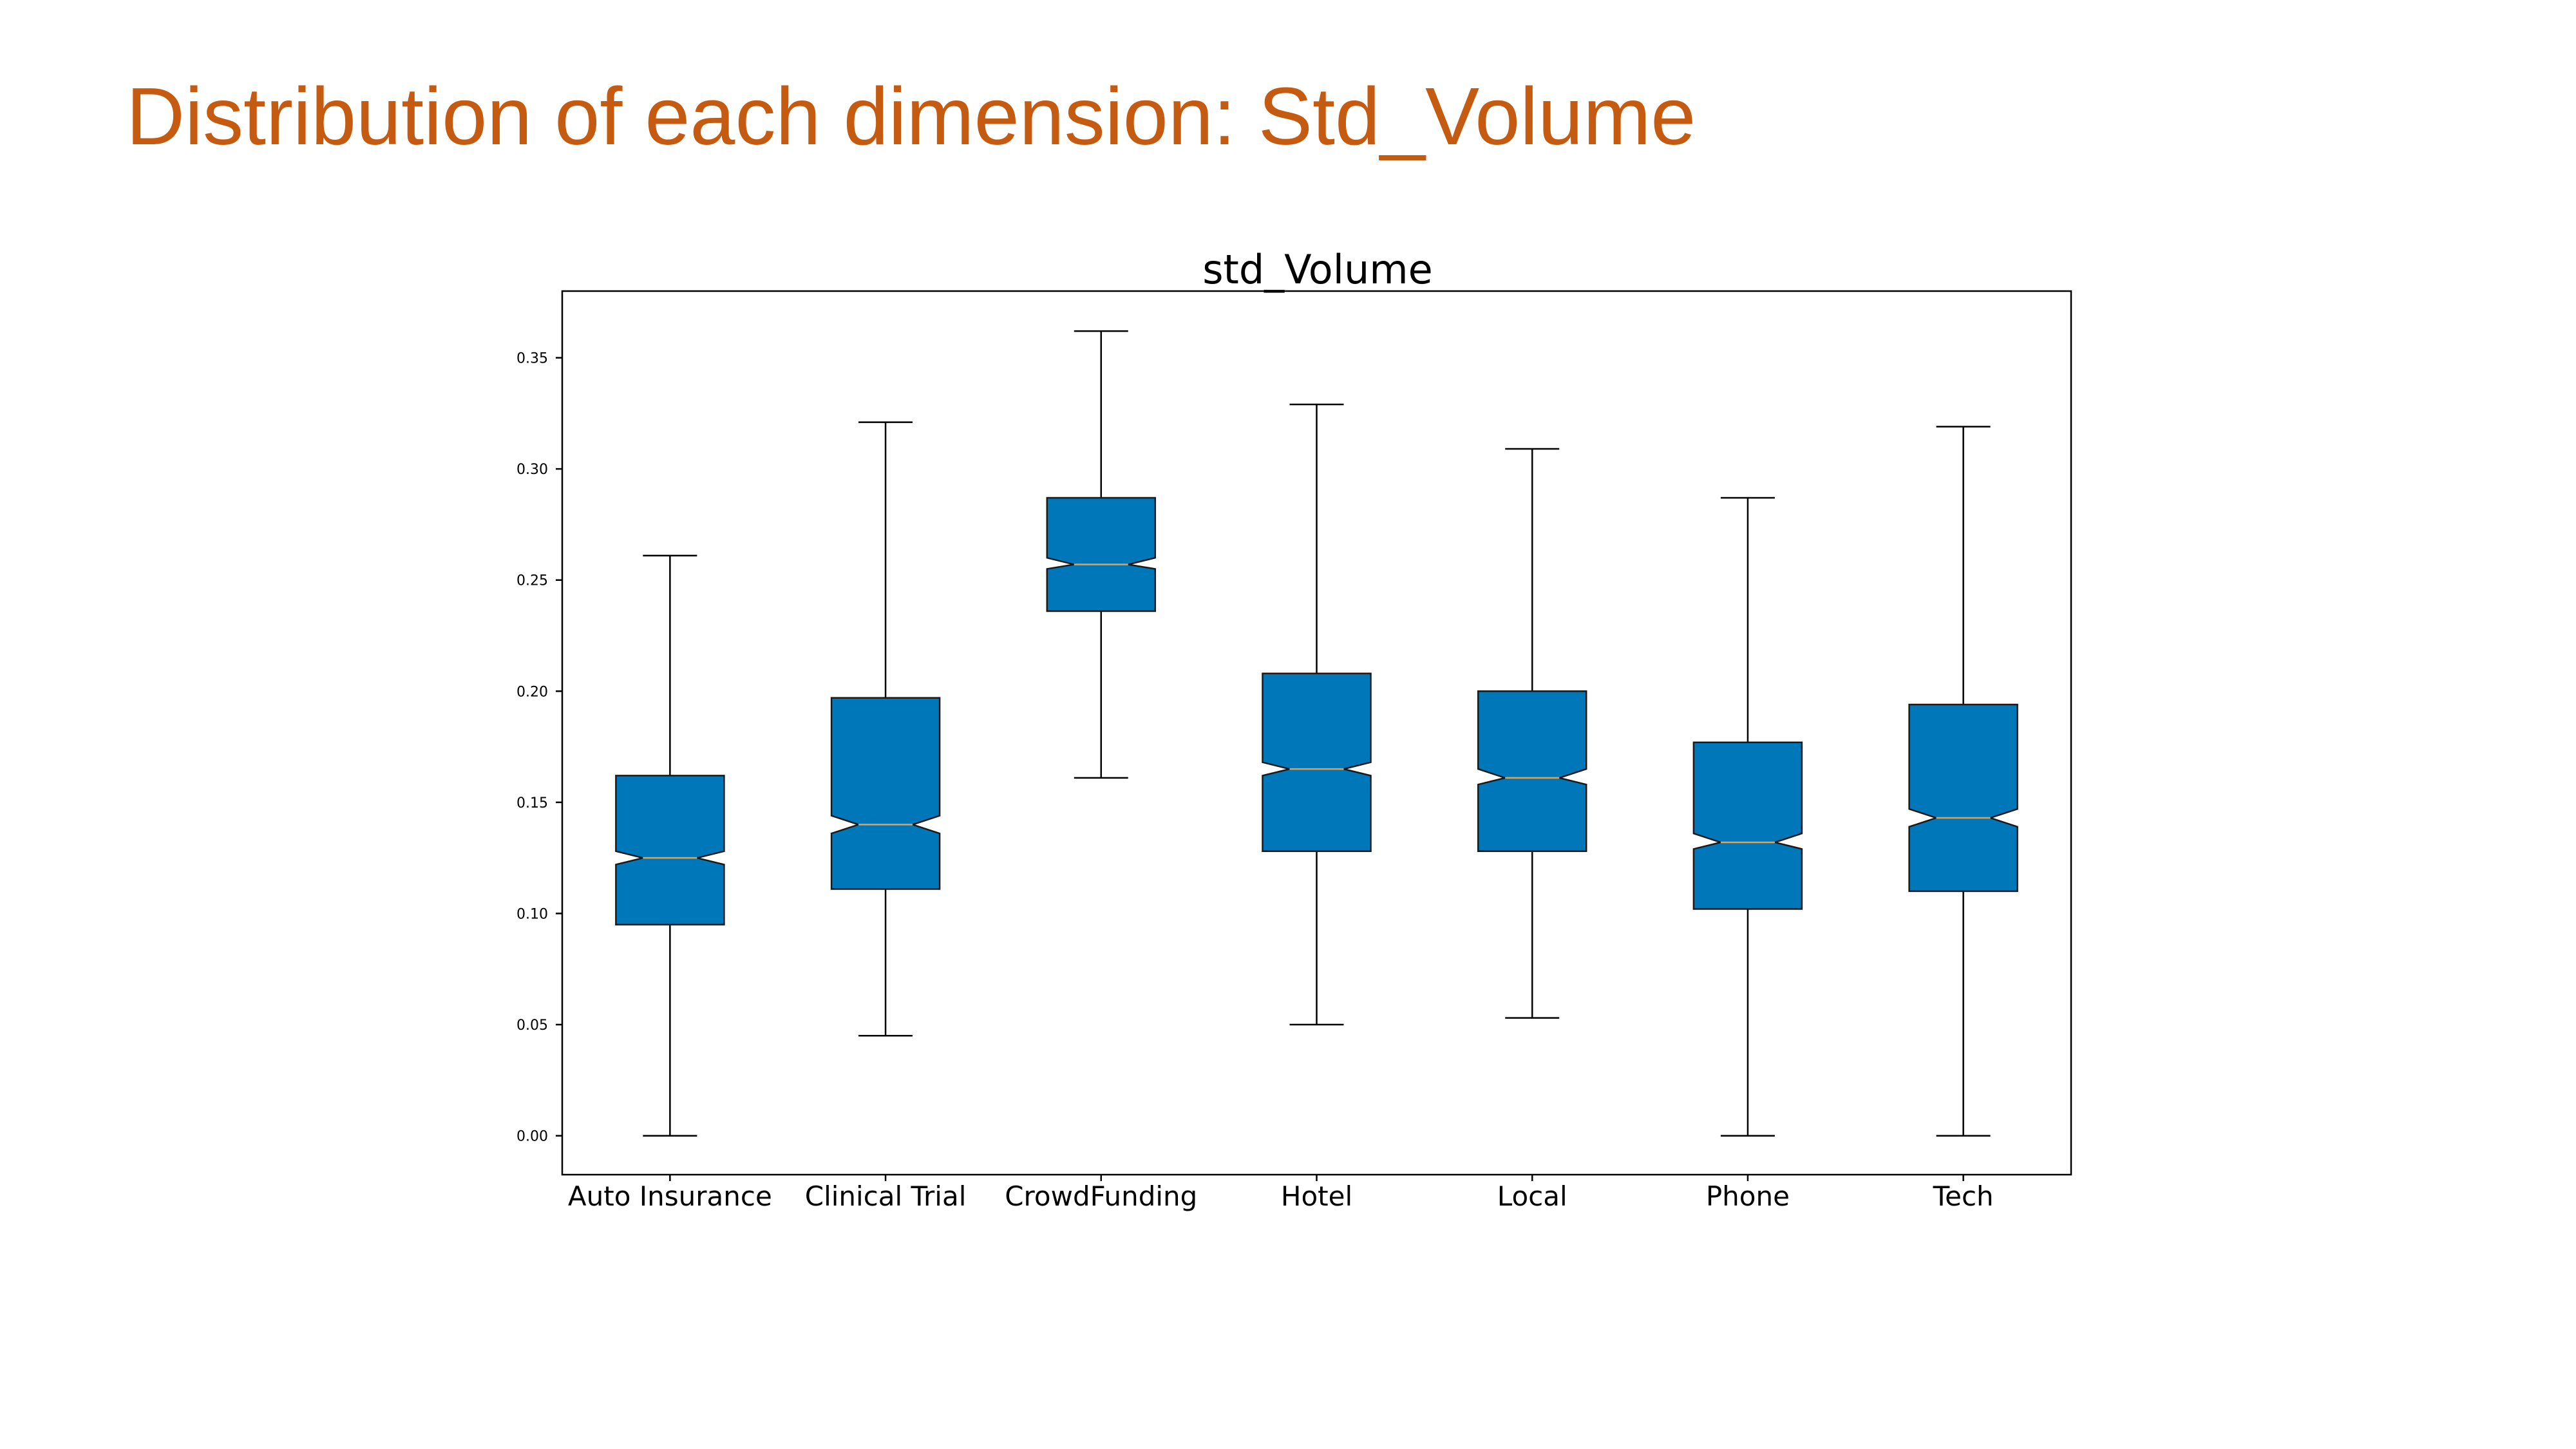 This screenshot has height=1449, width=2576. I want to click on y-tick-label: 0.25, so click(532, 581).